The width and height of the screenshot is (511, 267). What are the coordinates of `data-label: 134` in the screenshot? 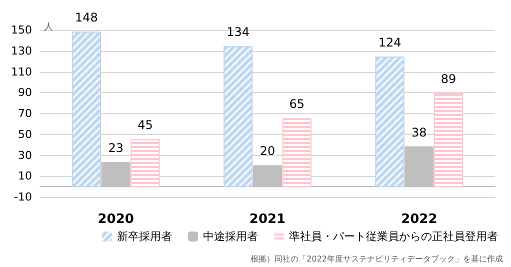 It's located at (238, 32).